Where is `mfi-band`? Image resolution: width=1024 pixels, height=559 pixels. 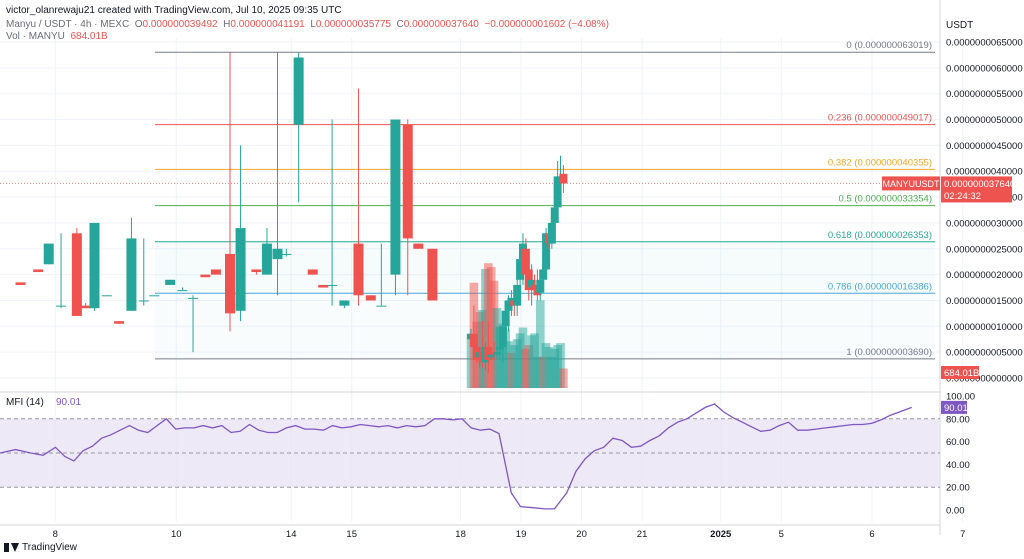 mfi-band is located at coordinates (470, 453).